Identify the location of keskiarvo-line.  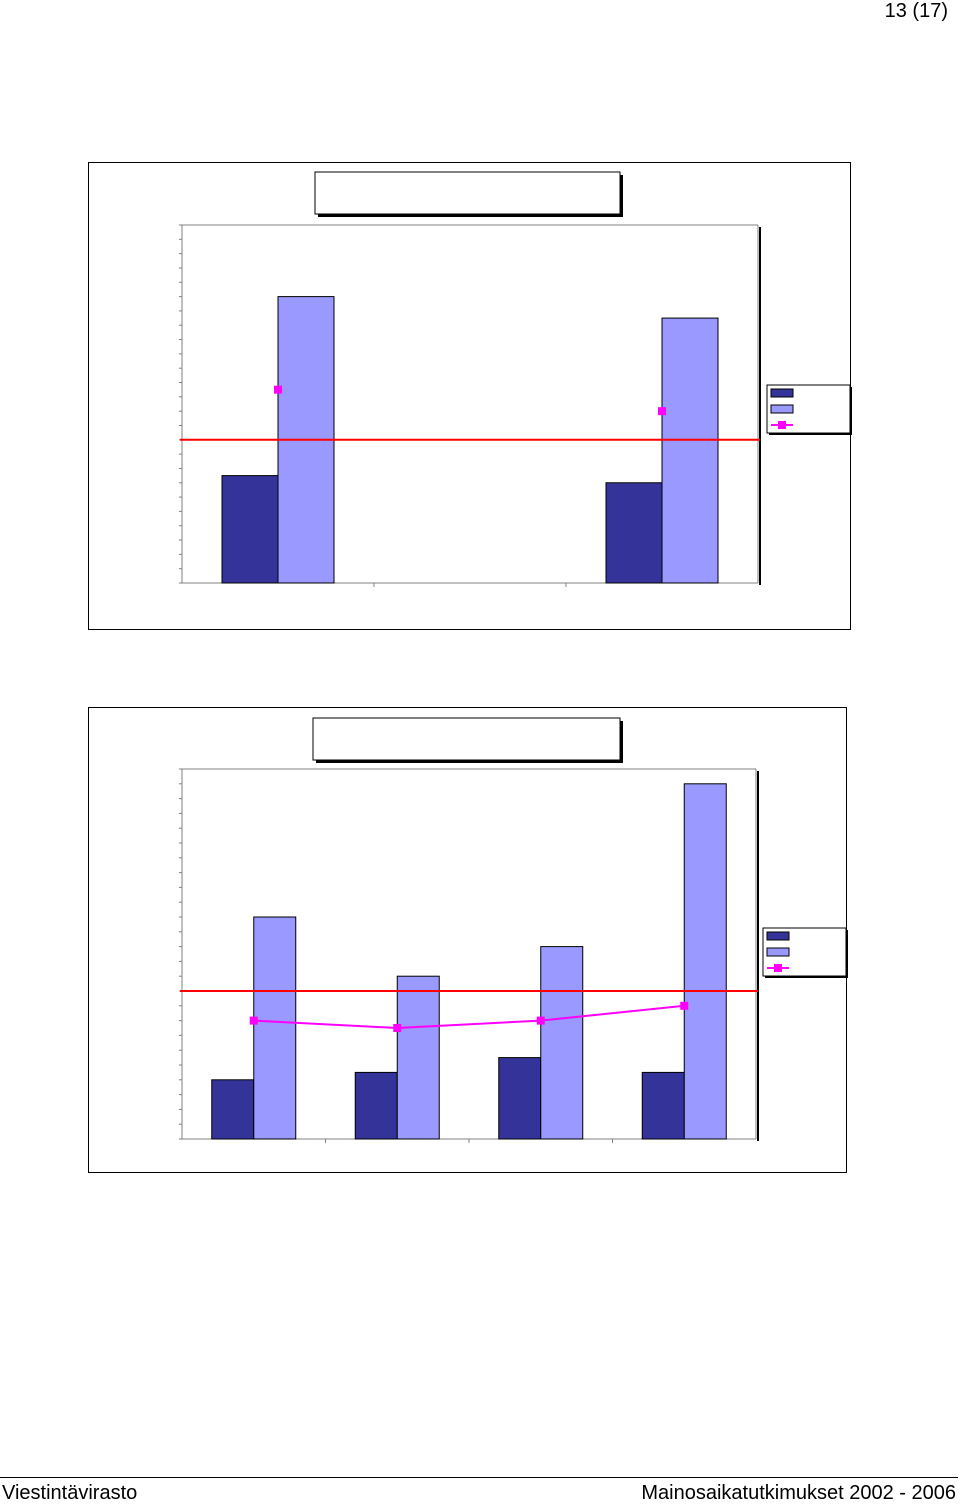
(469, 1017).